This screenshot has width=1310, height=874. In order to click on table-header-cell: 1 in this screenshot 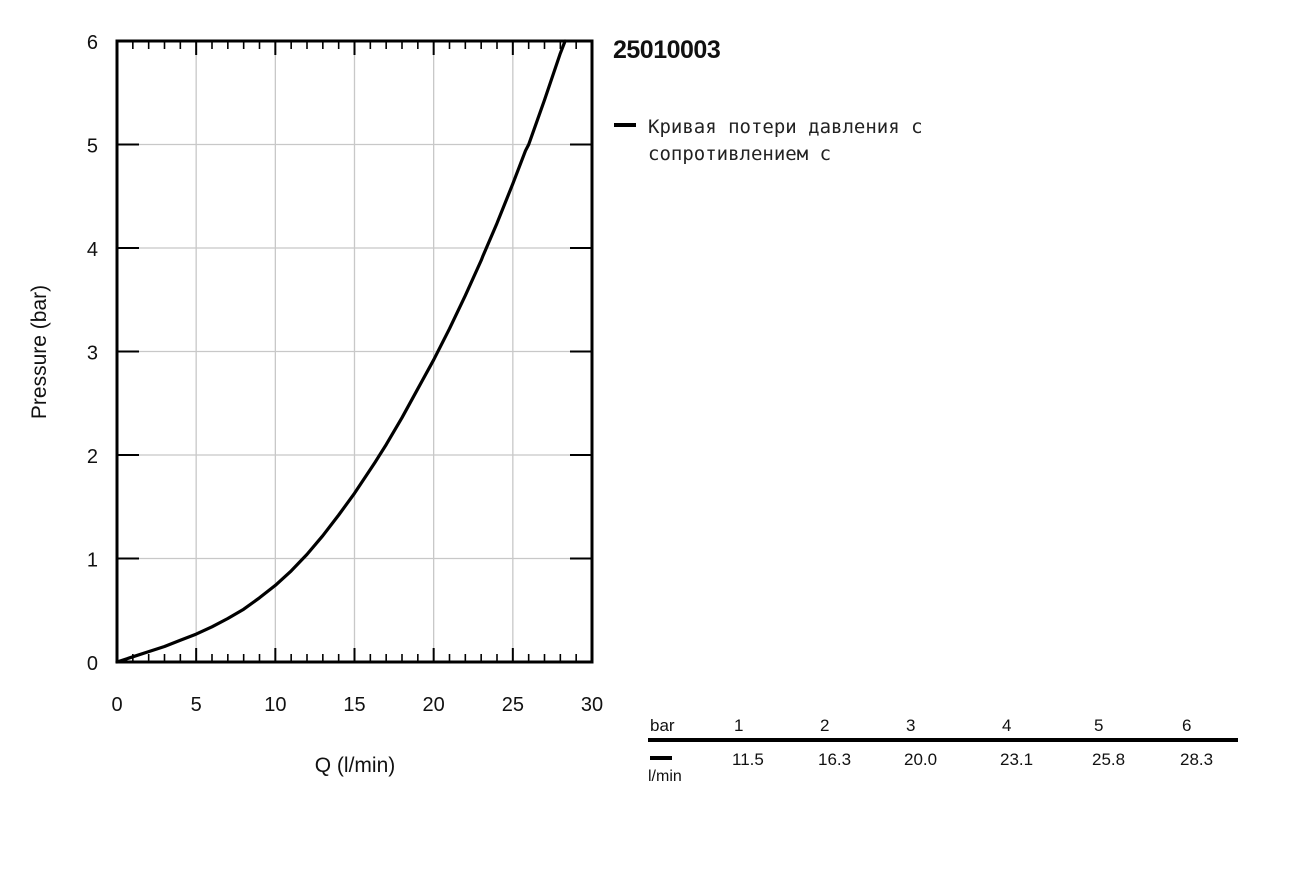, I will do `click(739, 725)`.